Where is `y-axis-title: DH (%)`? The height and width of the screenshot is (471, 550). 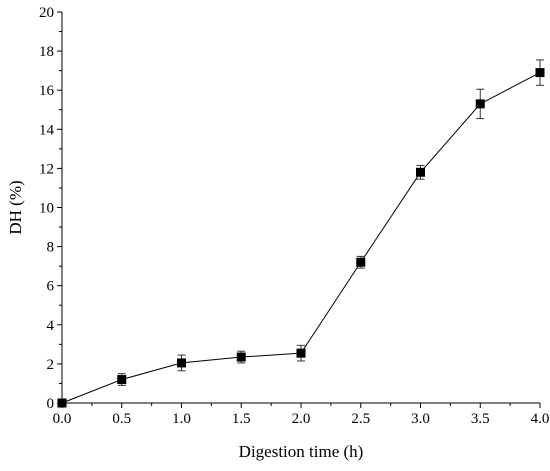
y-axis-title: DH (%) is located at coordinates (15, 207).